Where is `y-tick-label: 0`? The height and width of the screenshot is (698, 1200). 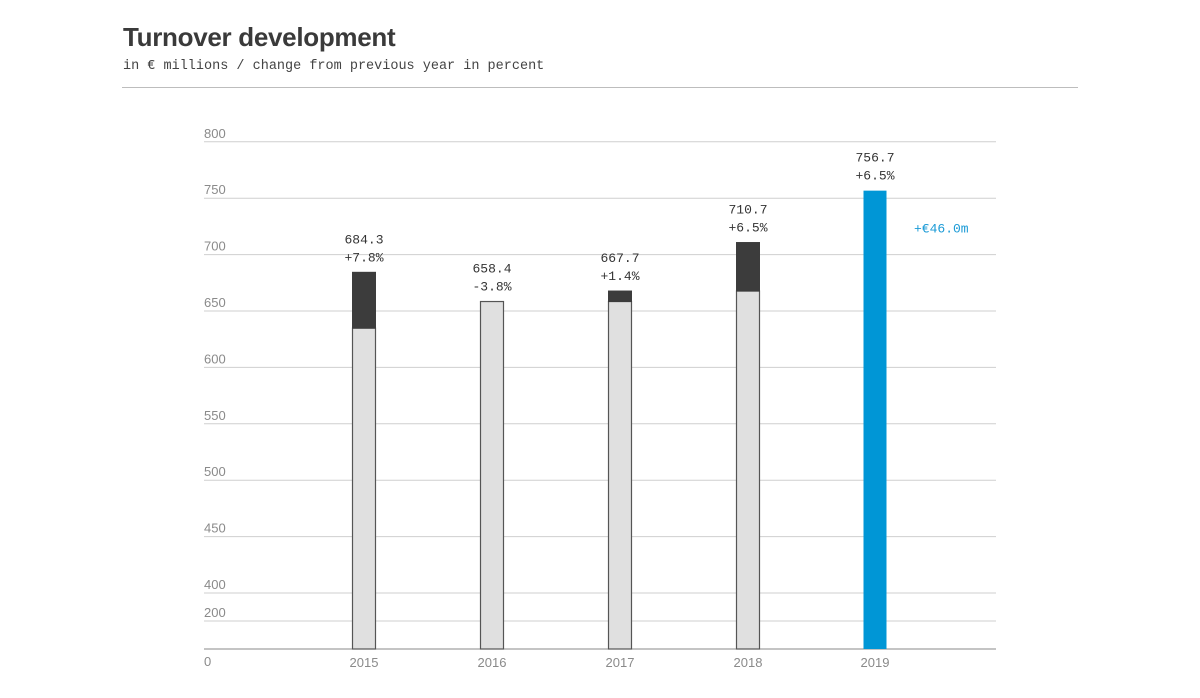
y-tick-label: 0 is located at coordinates (207, 661).